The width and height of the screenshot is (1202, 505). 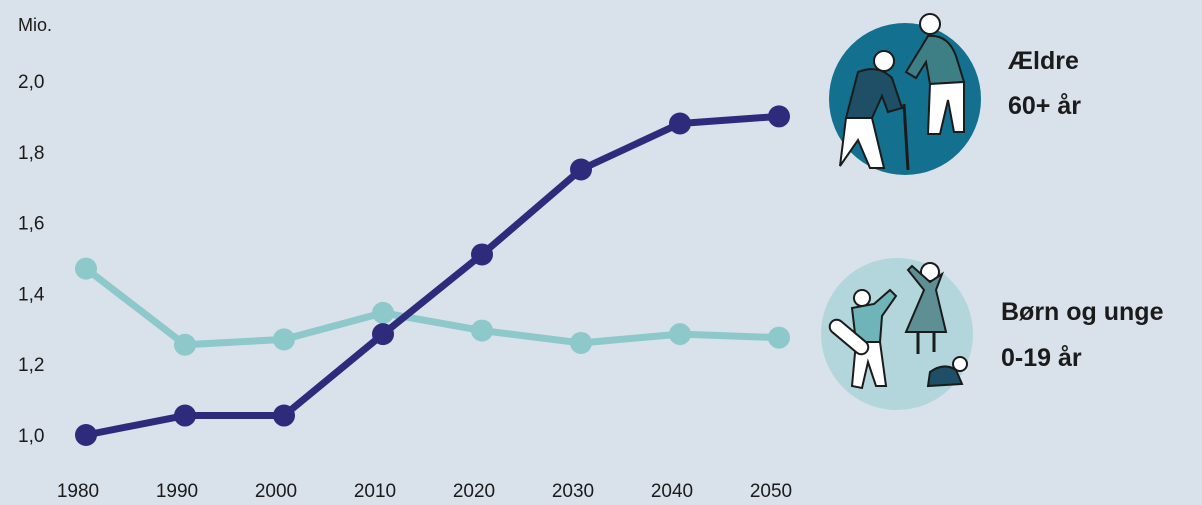 What do you see at coordinates (78, 490) in the screenshot?
I see `x-tick-label: 1980` at bounding box center [78, 490].